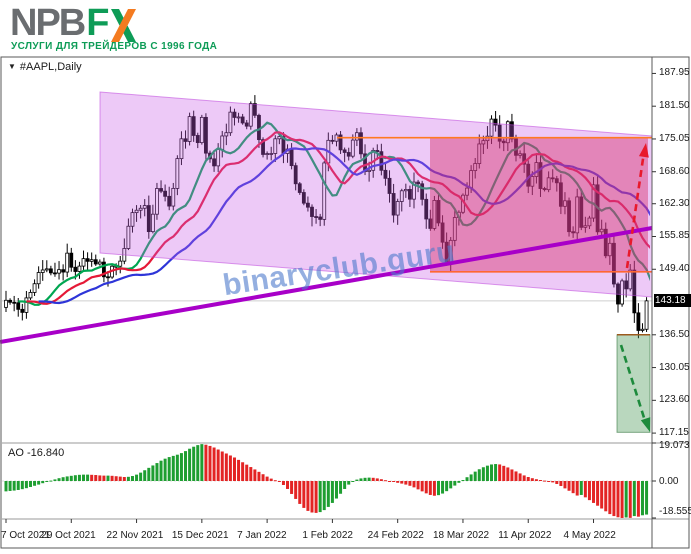  I want to click on brand-tagline: УСЛУГИ ДЛЯ ТРЕЙДЕРОВ С 1996 ГОДА, so click(114, 46).